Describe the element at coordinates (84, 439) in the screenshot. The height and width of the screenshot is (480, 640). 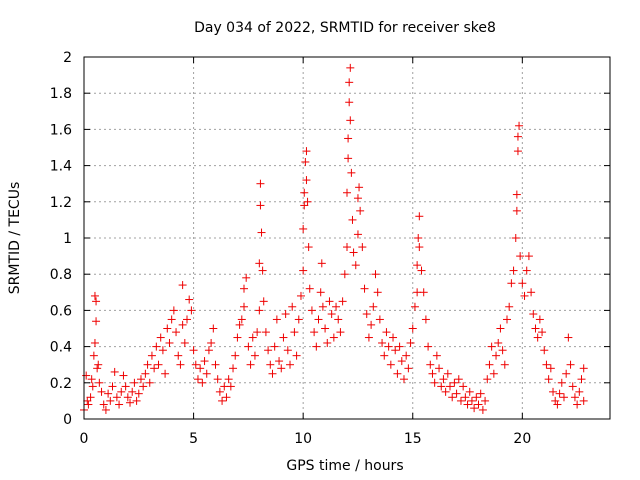
I see `x-tick-label: 0` at that location.